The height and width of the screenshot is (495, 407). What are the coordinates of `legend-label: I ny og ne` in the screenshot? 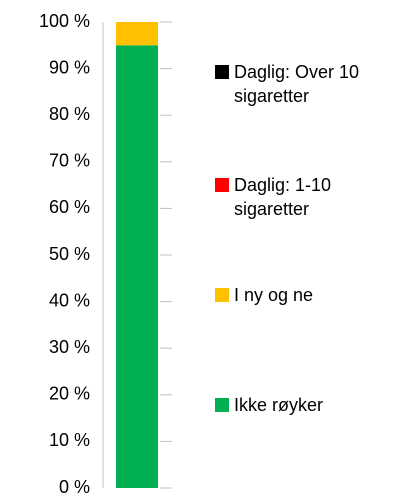 It's located at (274, 295).